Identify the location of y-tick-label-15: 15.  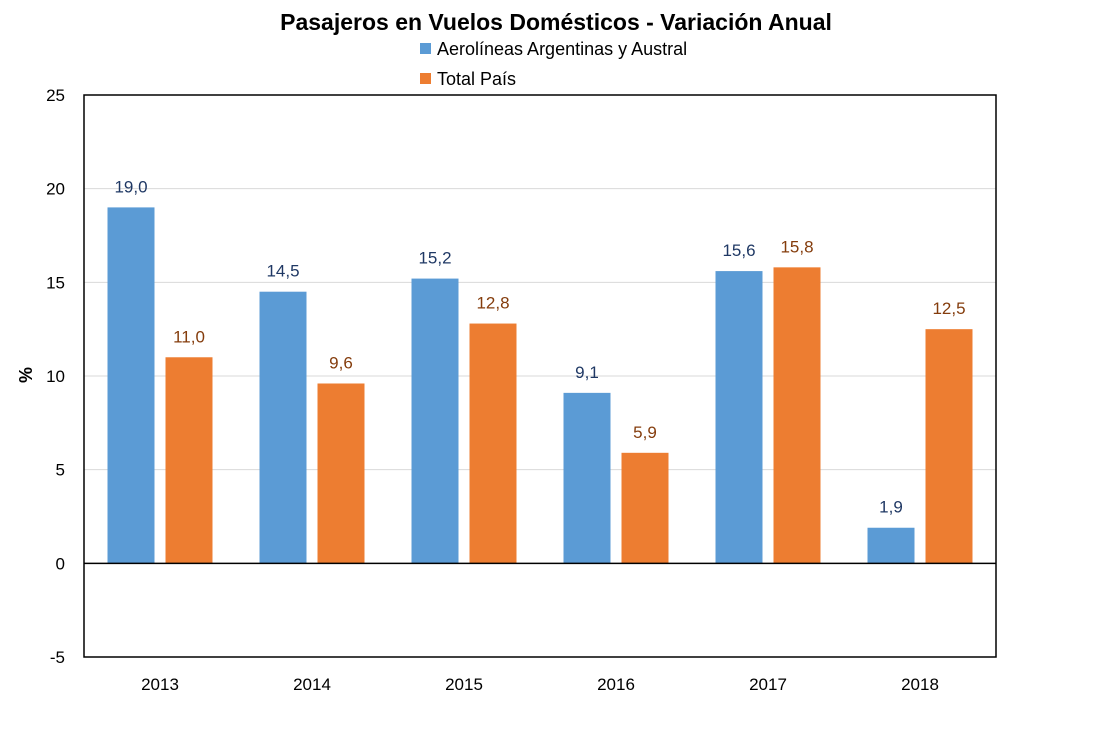
(55, 282).